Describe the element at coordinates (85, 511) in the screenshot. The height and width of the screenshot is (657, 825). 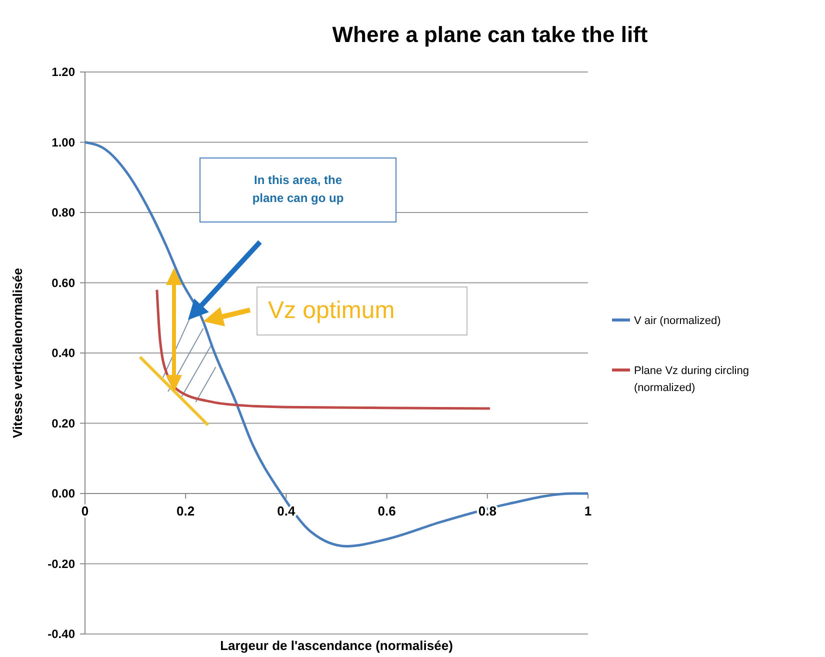
I see `x-tick-label: 0` at that location.